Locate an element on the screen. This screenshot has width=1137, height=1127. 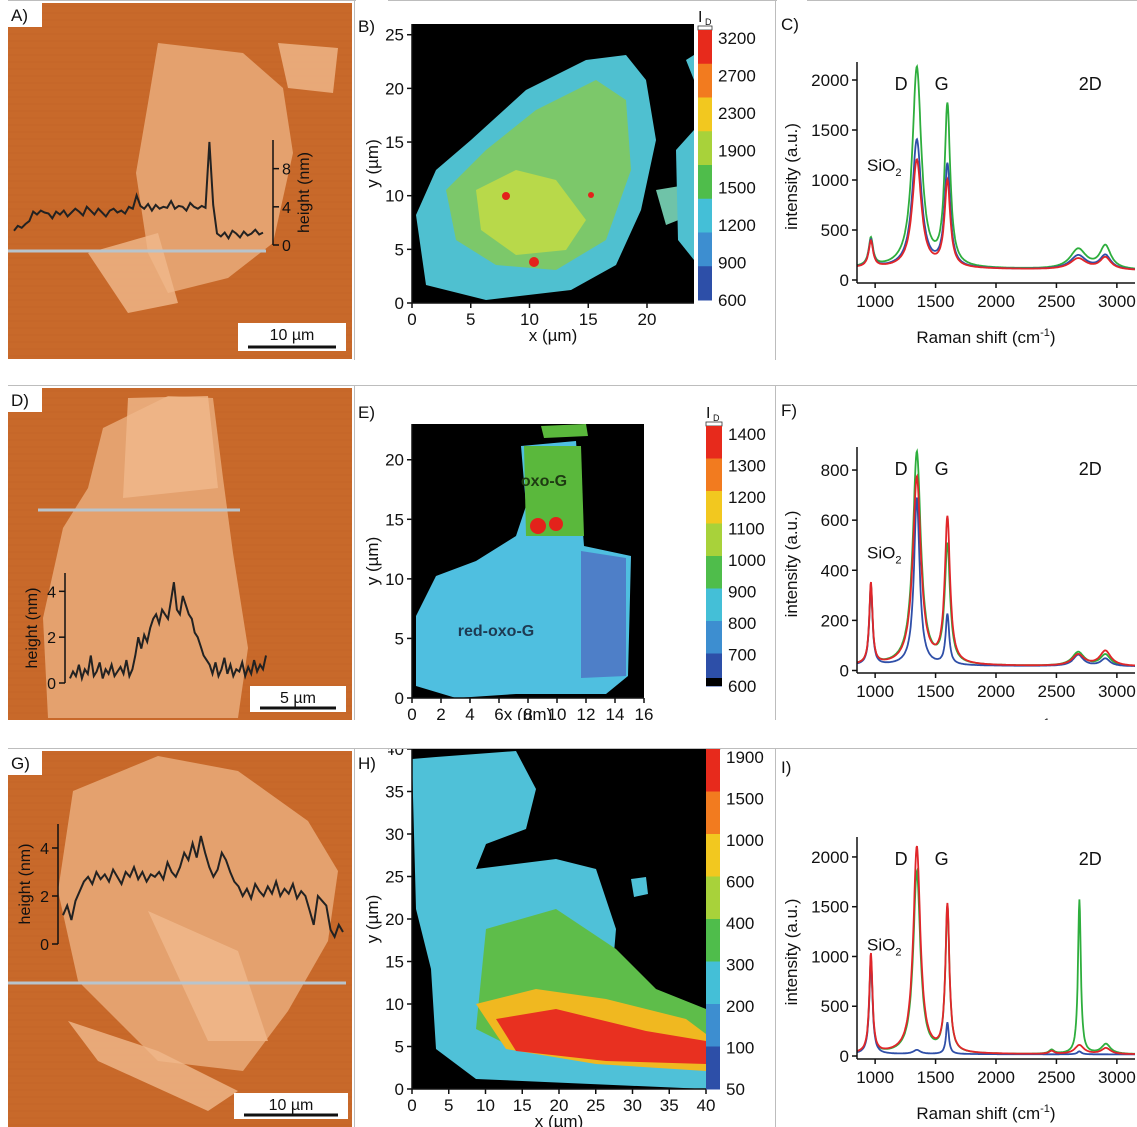
x-tick-label: 3000 is located at coordinates (1117, 691).